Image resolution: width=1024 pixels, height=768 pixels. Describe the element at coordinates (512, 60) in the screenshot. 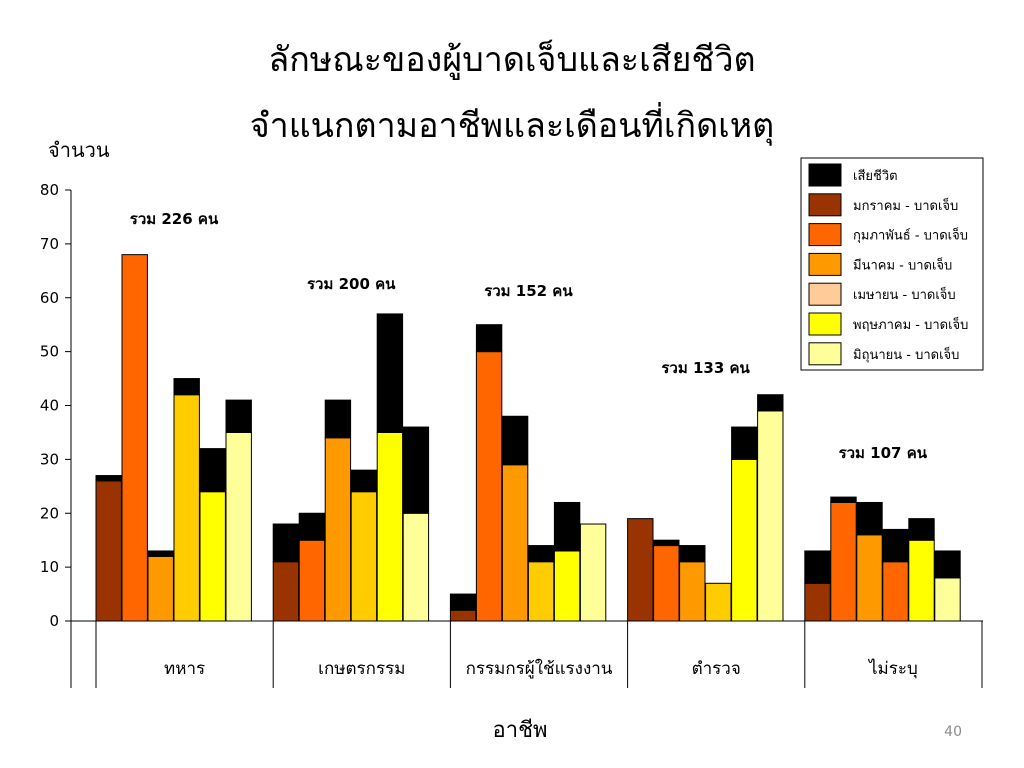

I see `chart-title-line1: ลักษณะของผู้บาดเจ็บและเสียชีวิต` at that location.